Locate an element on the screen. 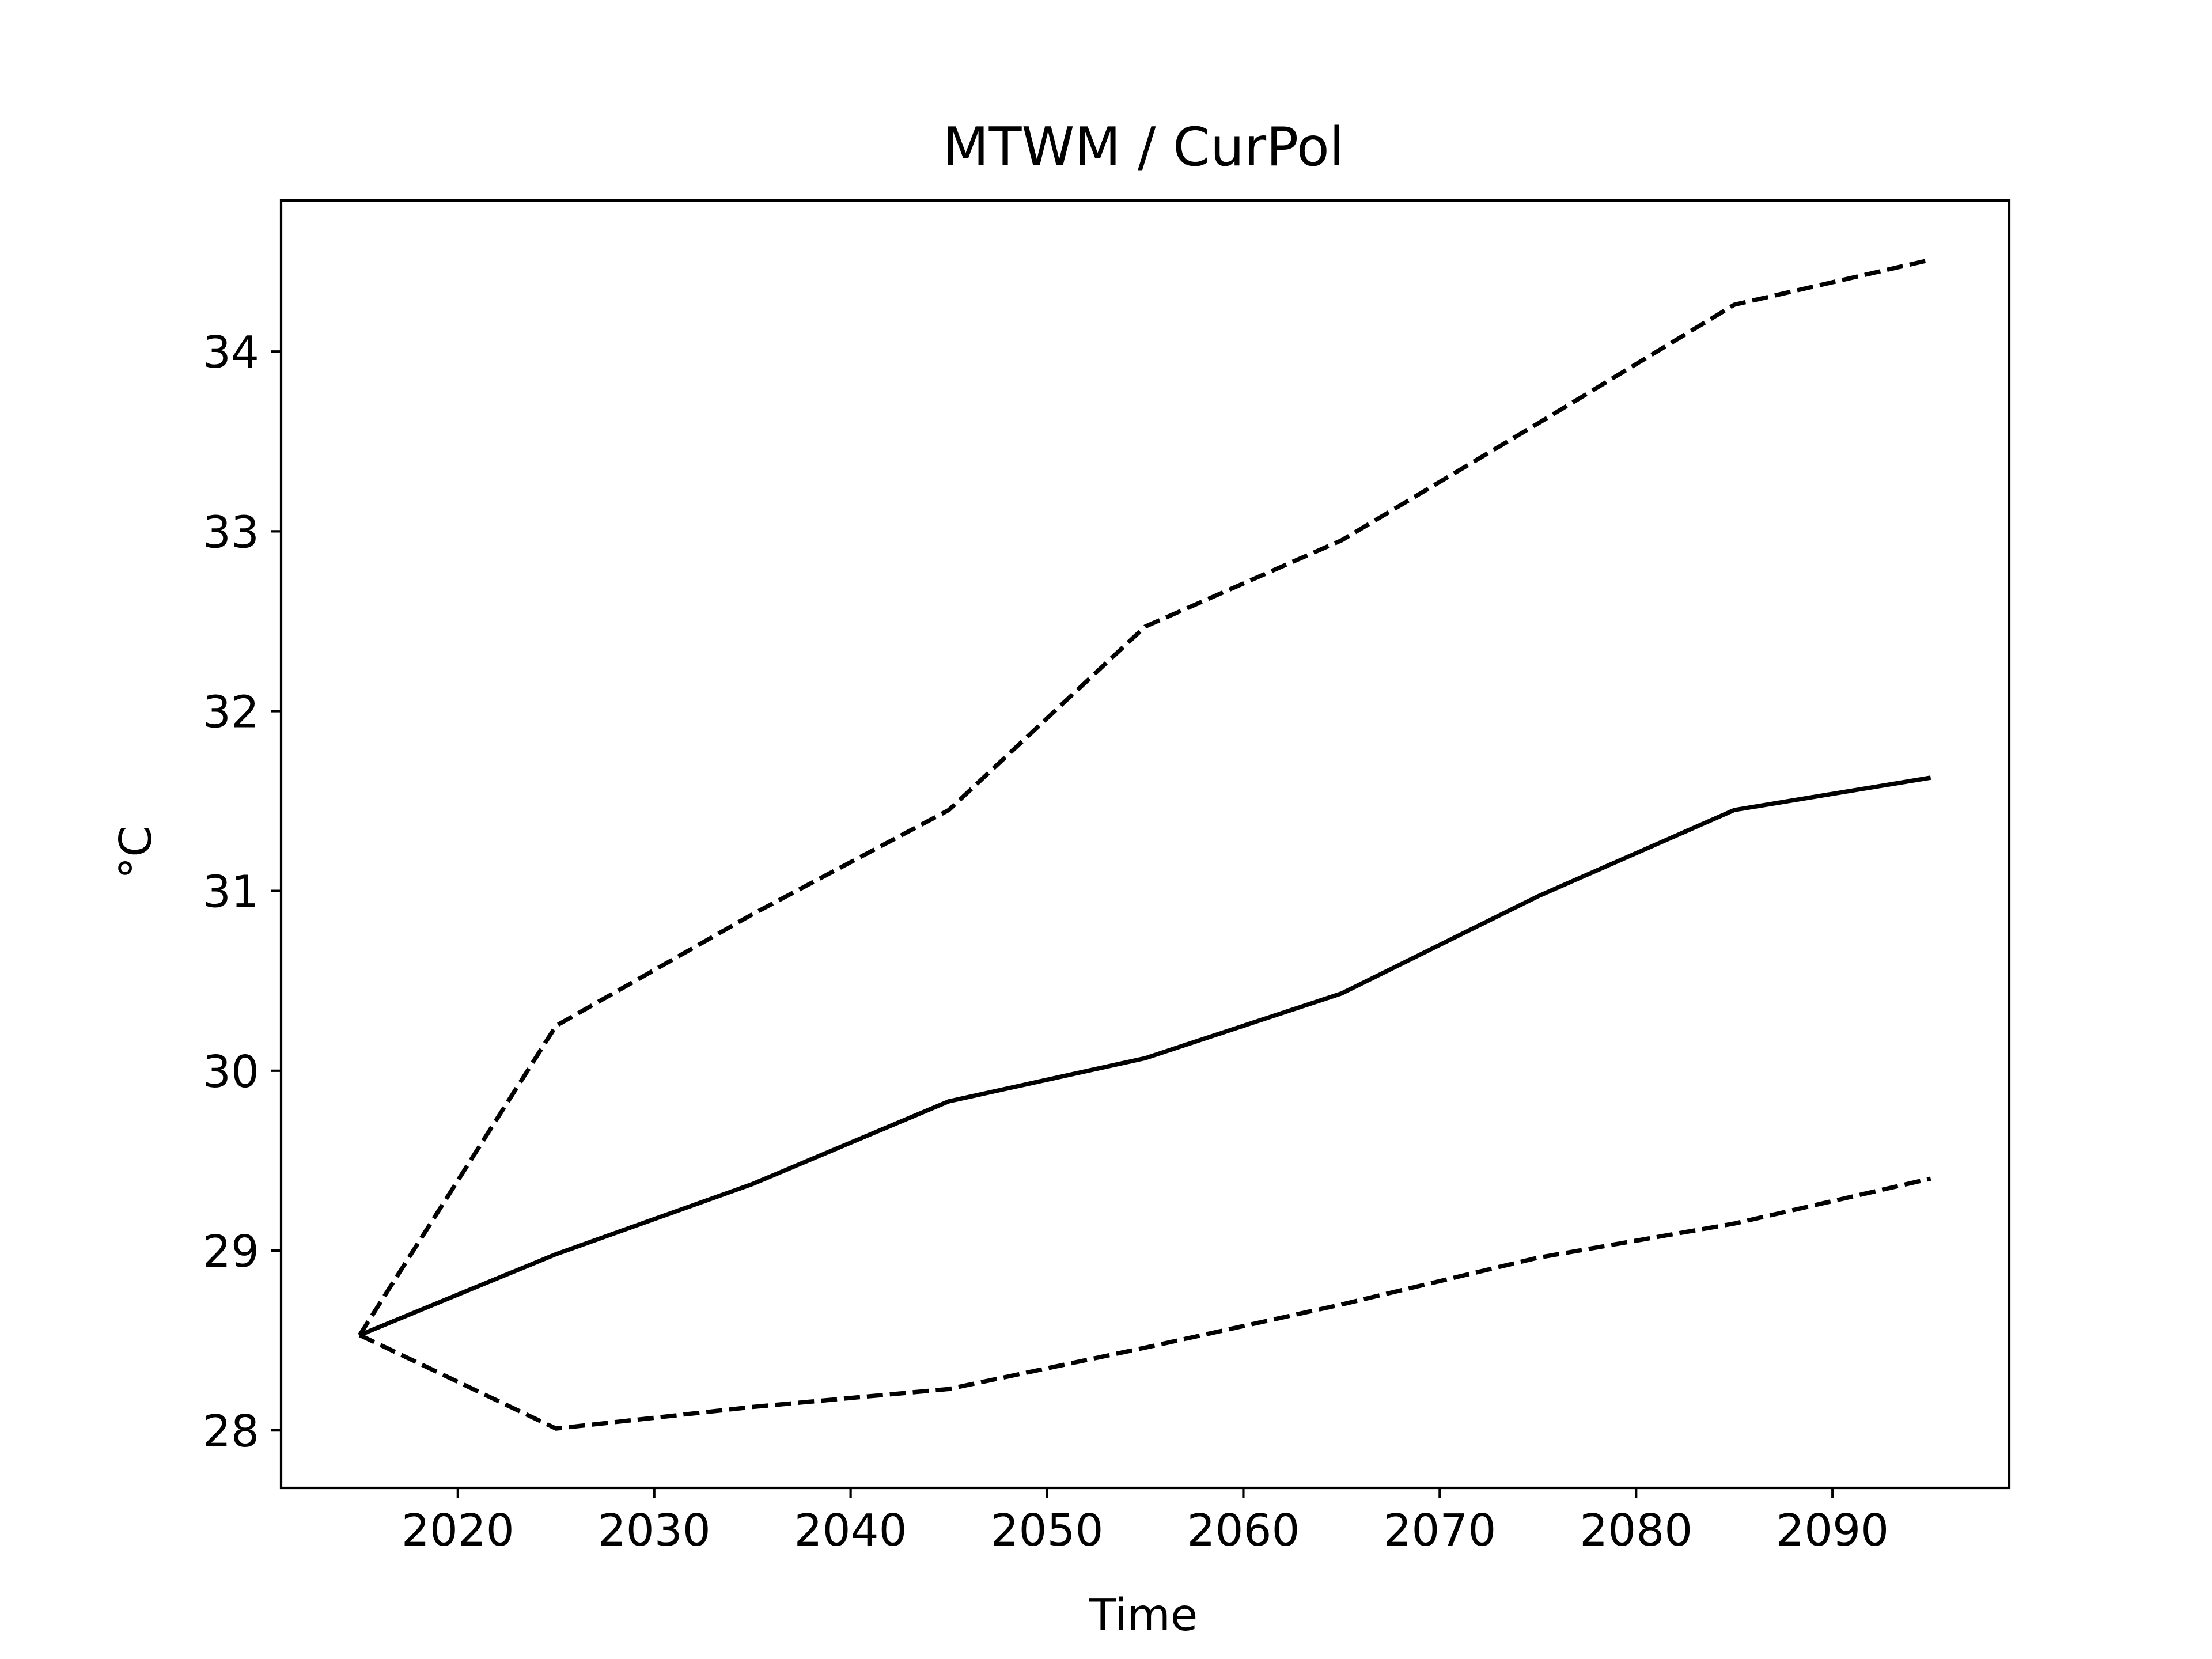 The image size is (2212, 1659). y-tick-label: 30 is located at coordinates (231, 1072).